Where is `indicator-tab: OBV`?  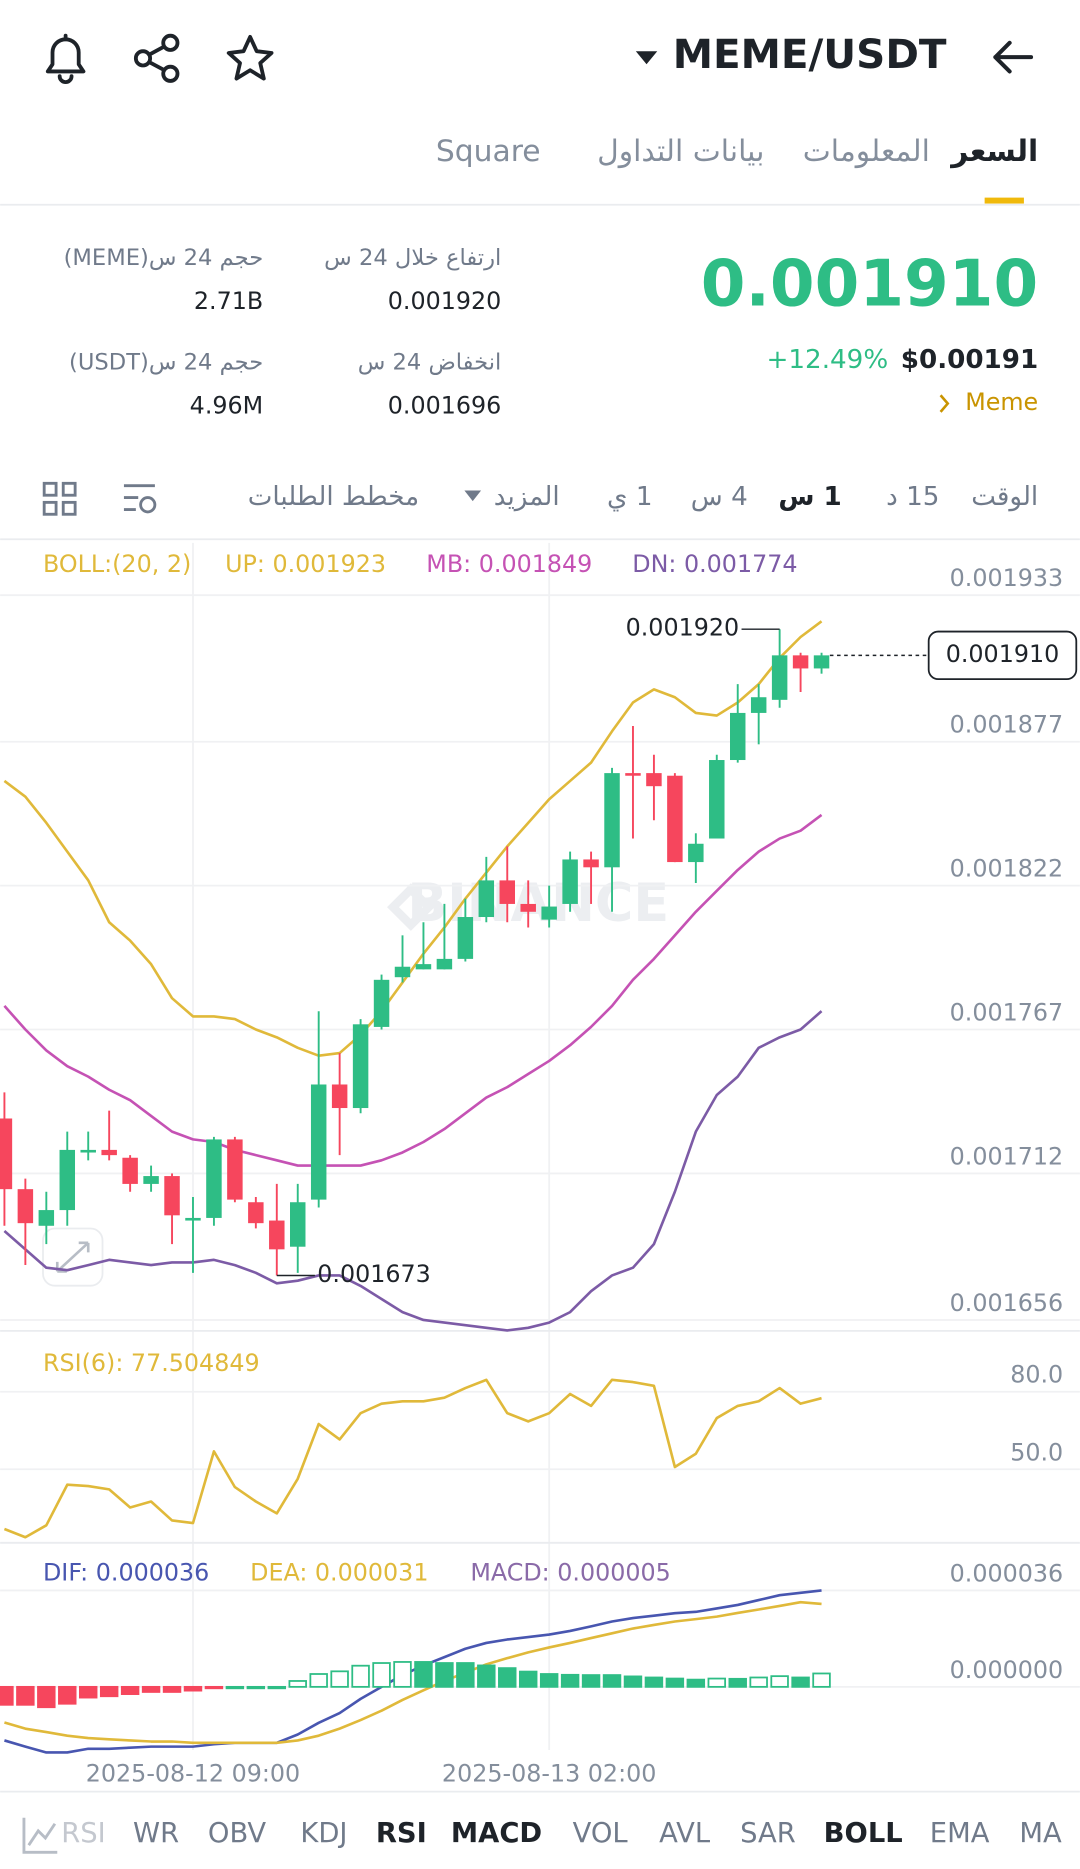
indicator-tab: OBV is located at coordinates (237, 1833).